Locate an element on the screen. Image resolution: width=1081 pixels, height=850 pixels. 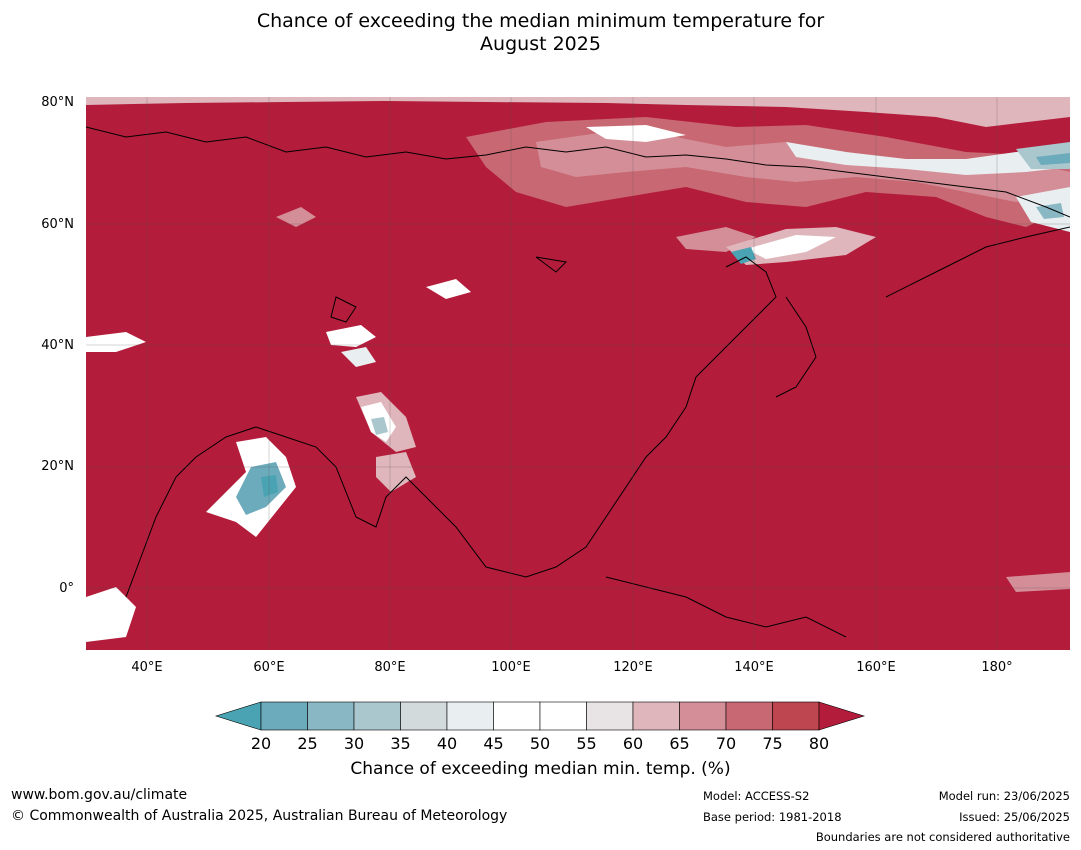
colorbar-tick-label: 30 is located at coordinates (354, 743).